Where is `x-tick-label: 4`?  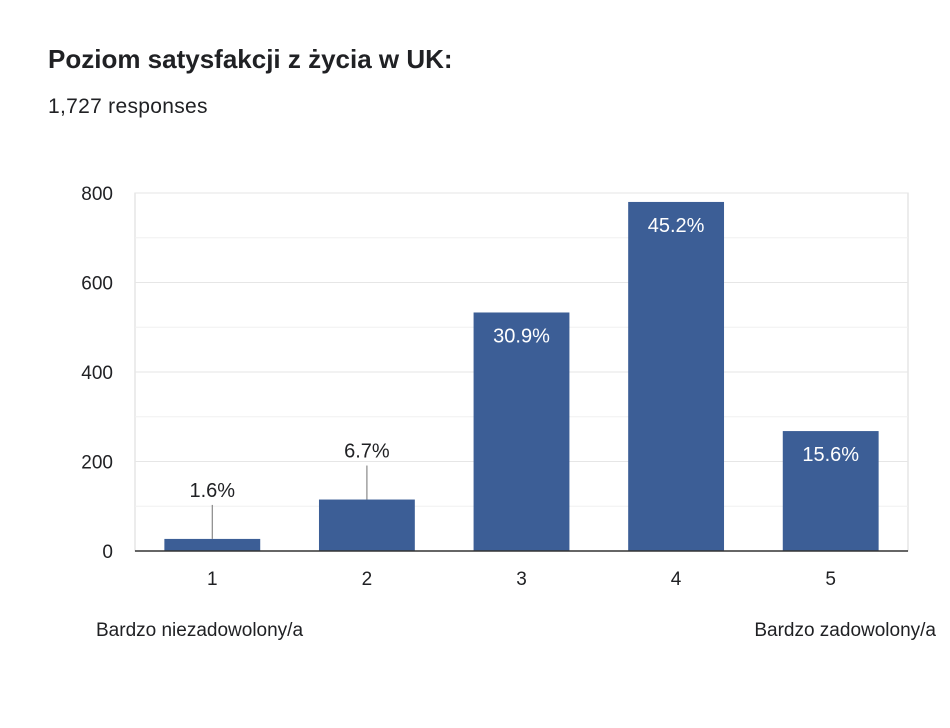
x-tick-label: 4 is located at coordinates (676, 579).